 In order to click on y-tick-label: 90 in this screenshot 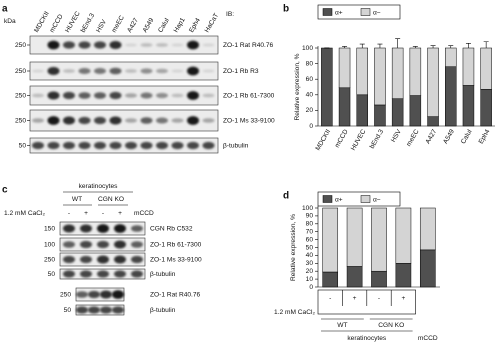, I will do `click(310, 216)`.